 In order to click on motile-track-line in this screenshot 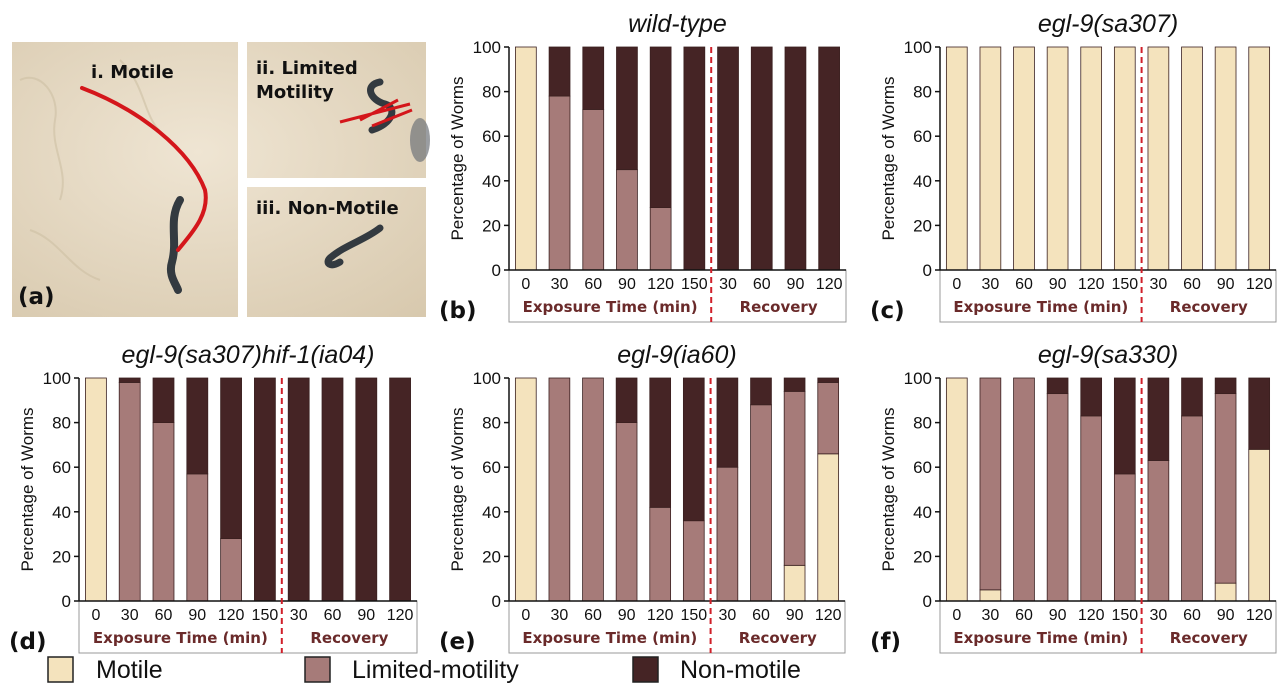, I will do `click(144, 169)`.